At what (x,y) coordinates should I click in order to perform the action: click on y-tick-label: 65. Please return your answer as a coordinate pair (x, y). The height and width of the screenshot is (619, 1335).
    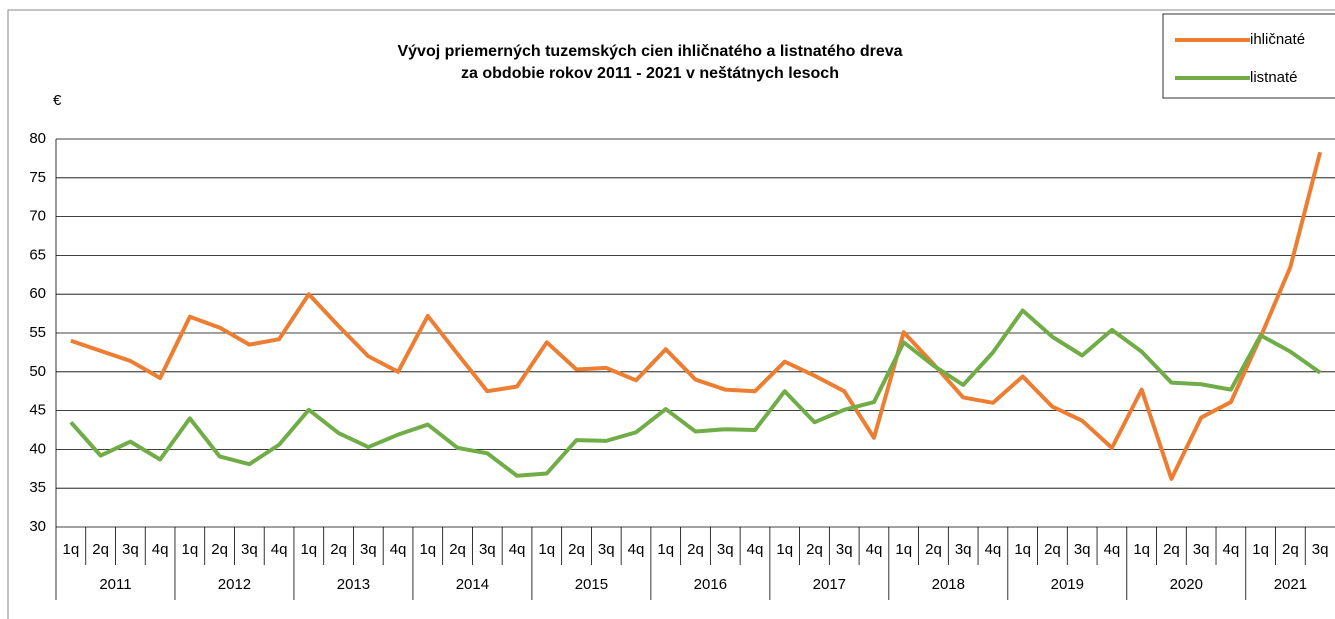
    Looking at the image, I should click on (37, 254).